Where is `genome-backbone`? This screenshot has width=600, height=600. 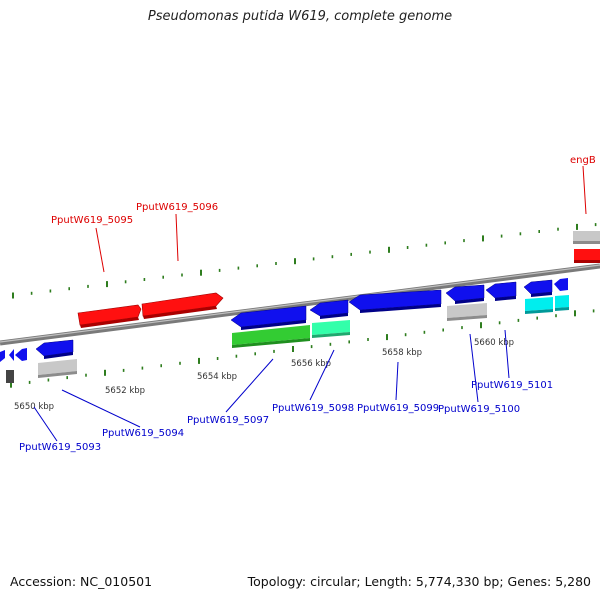 genome-backbone is located at coordinates (300, 304).